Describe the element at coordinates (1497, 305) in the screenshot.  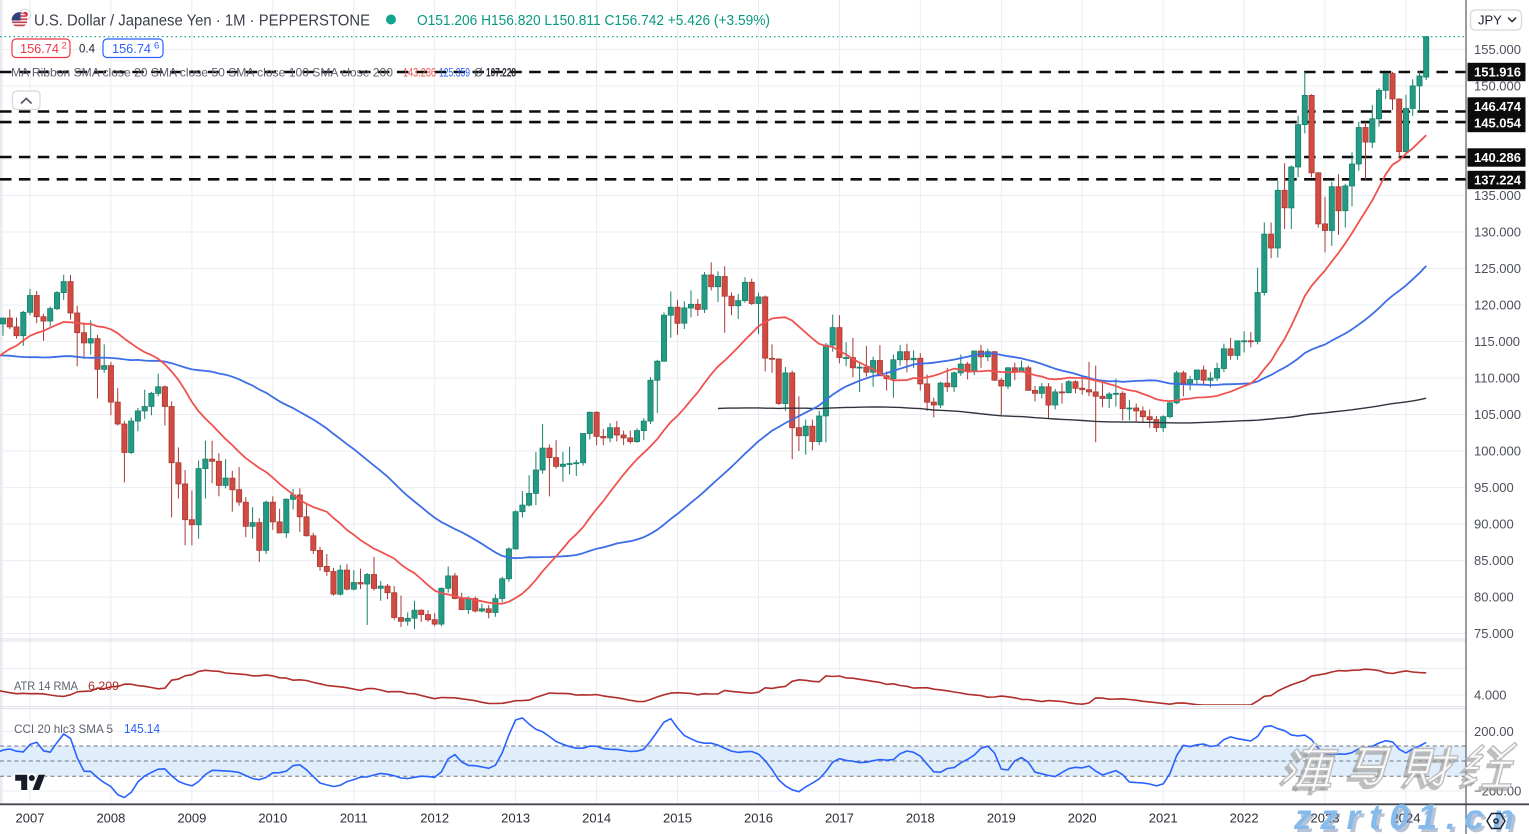
I see `svg-text: 120.000` at that location.